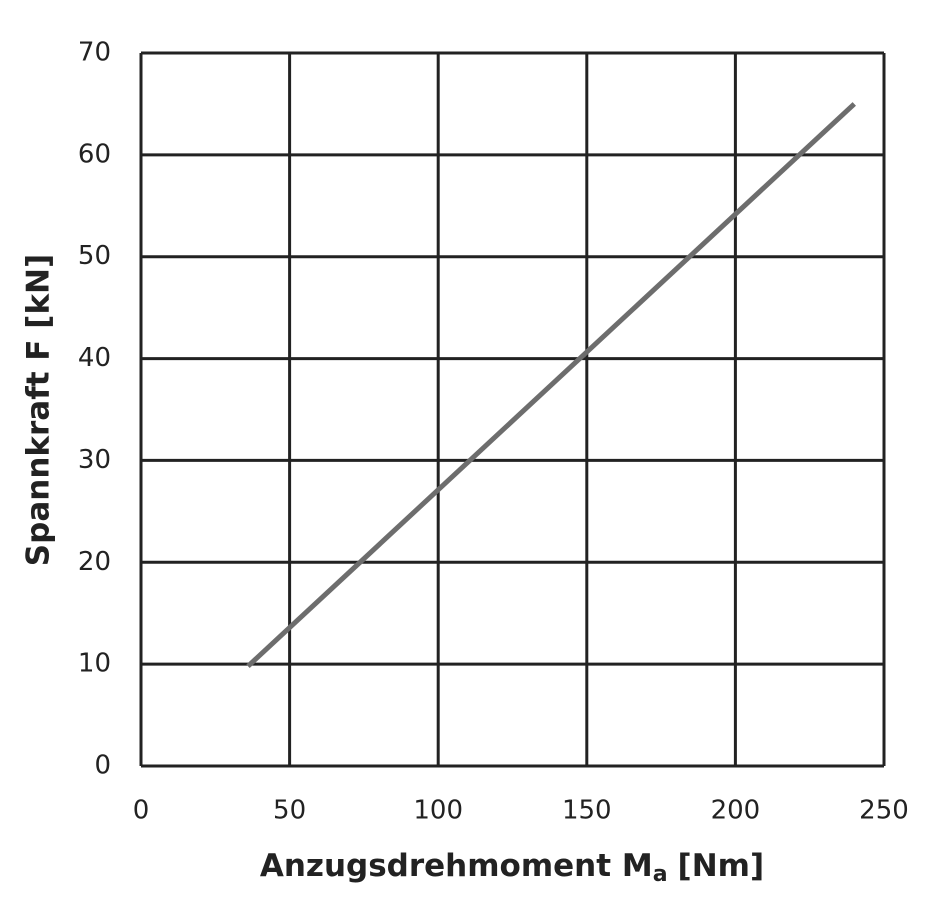 This screenshot has width=942, height=907. Describe the element at coordinates (94, 358) in the screenshot. I see `y-tick-label: 40` at that location.